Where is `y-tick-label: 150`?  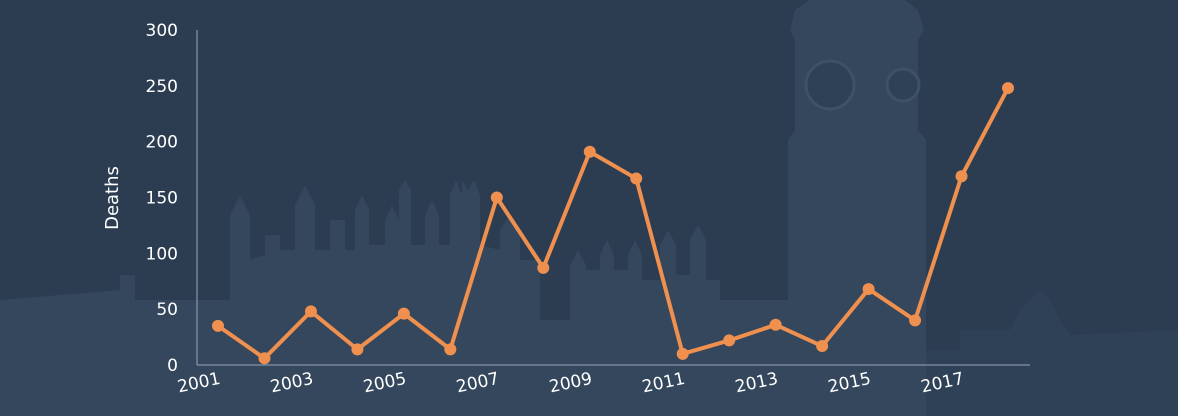
y-tick-label: 150 is located at coordinates (162, 199).